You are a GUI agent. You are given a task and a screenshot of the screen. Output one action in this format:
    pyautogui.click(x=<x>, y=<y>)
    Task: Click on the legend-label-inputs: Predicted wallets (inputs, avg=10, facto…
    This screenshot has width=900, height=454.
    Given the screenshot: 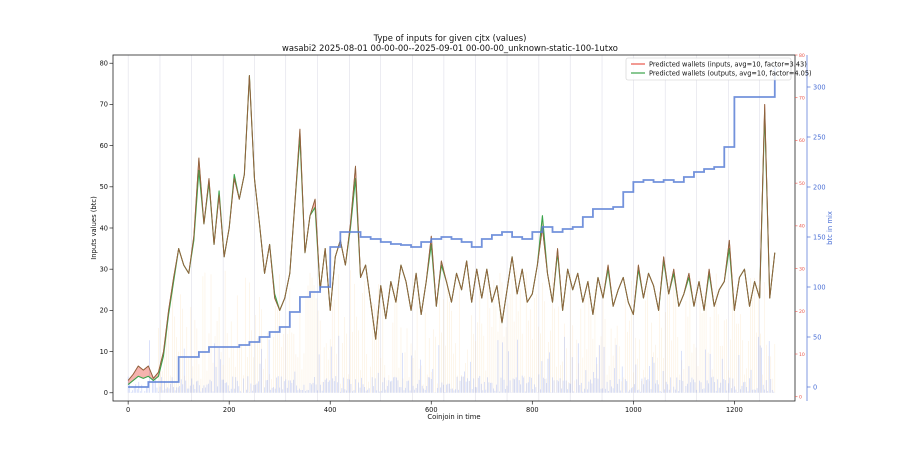 What is the action you would take?
    pyautogui.click(x=728, y=65)
    